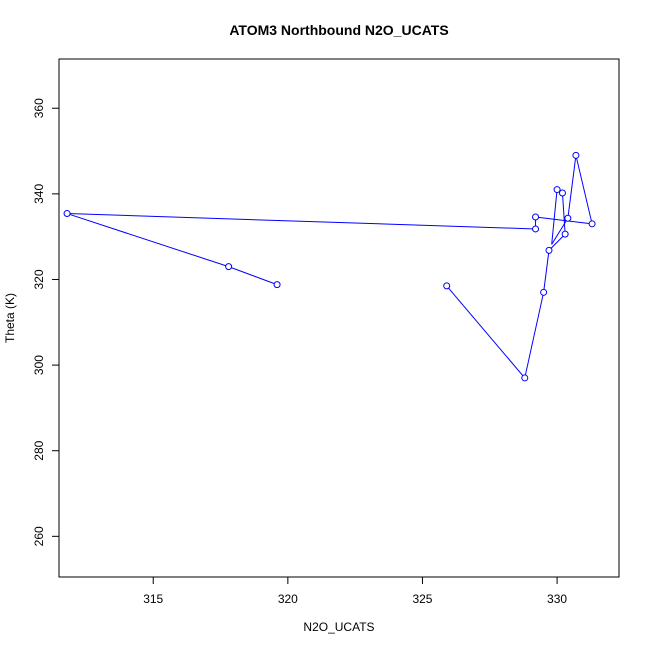  I want to click on y-tick-label: 320, so click(39, 279).